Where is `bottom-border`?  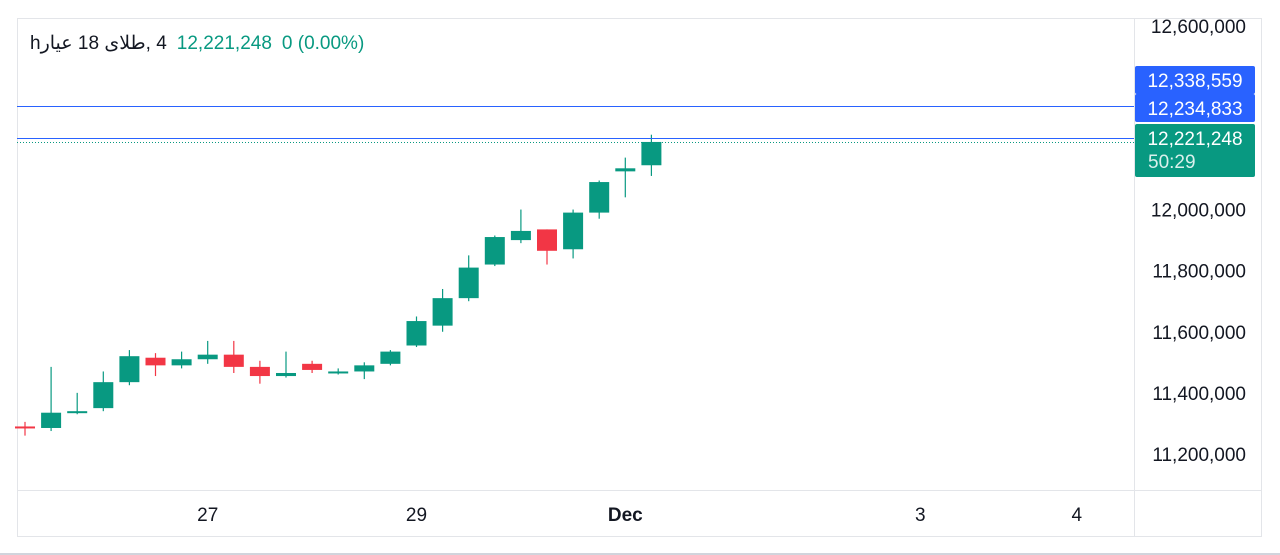
bottom-border is located at coordinates (640, 554).